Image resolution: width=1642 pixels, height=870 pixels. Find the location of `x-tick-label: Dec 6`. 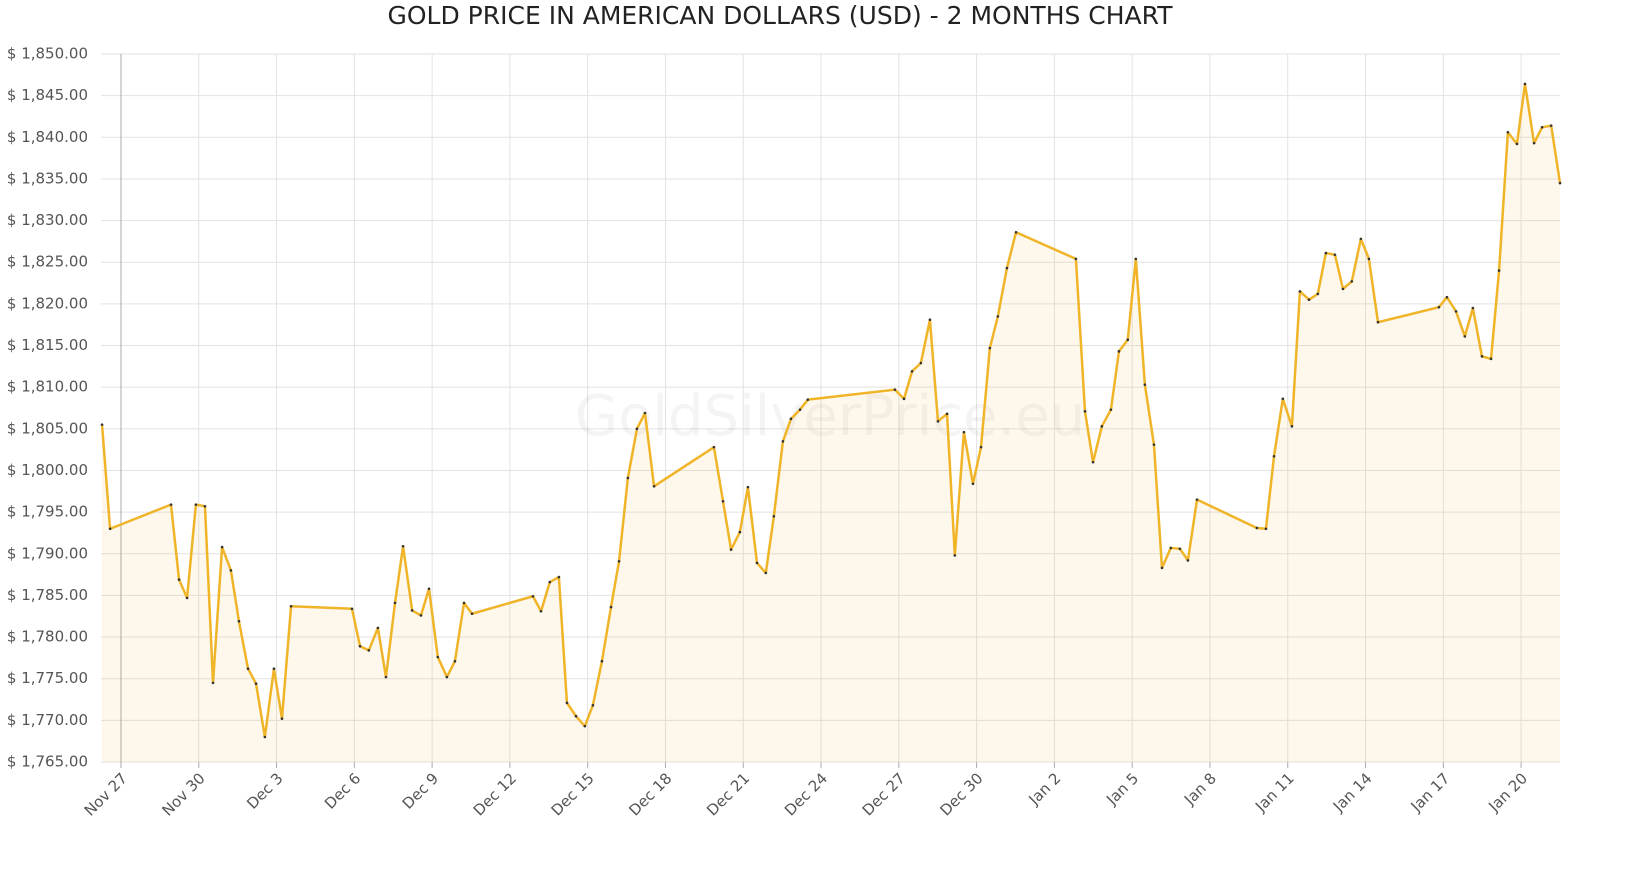

x-tick-label: Dec 6 is located at coordinates (342, 790).